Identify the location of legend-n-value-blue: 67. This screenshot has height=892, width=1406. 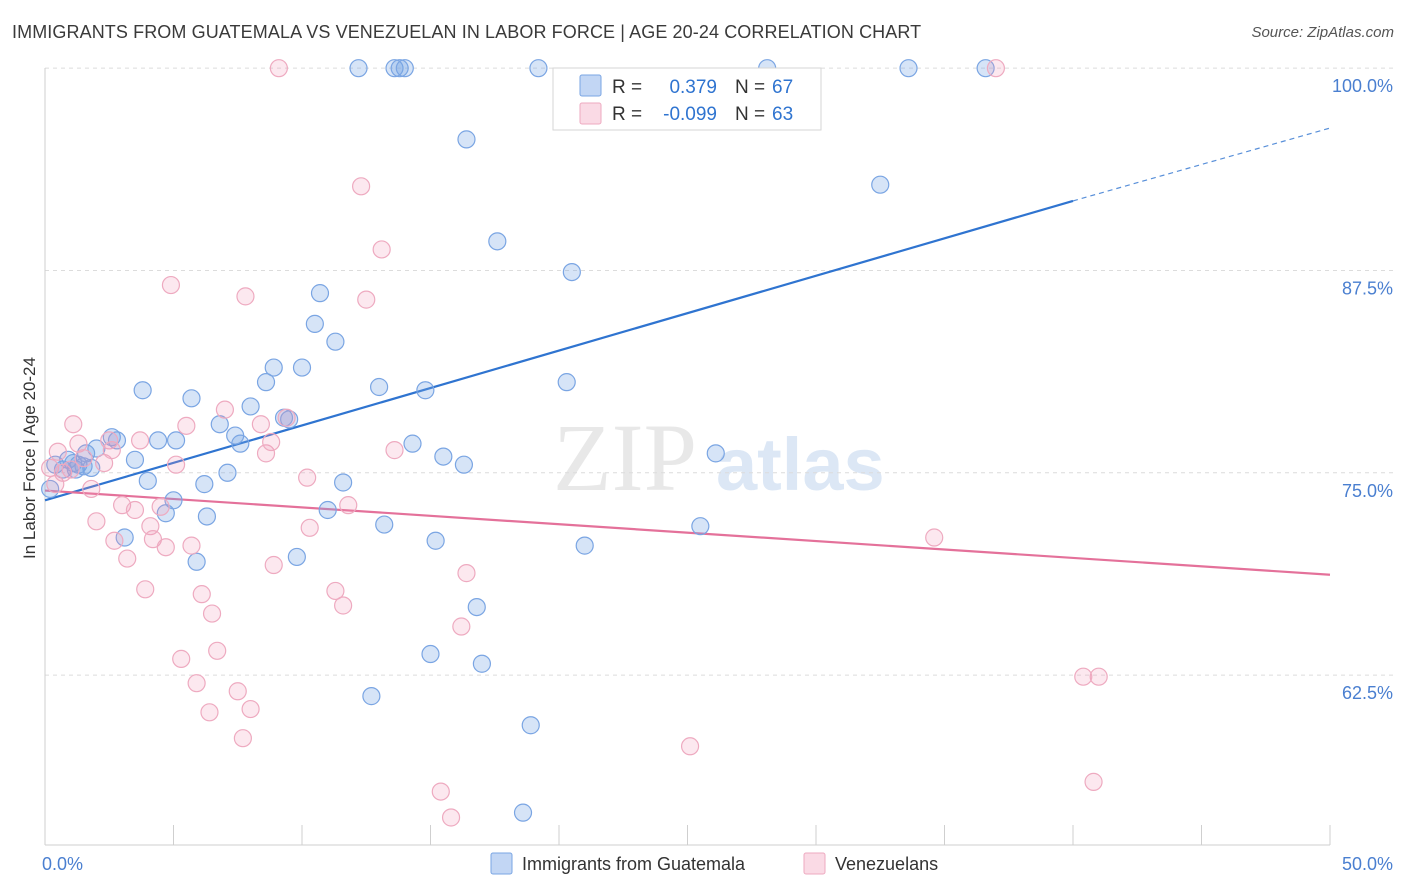
(782, 87).